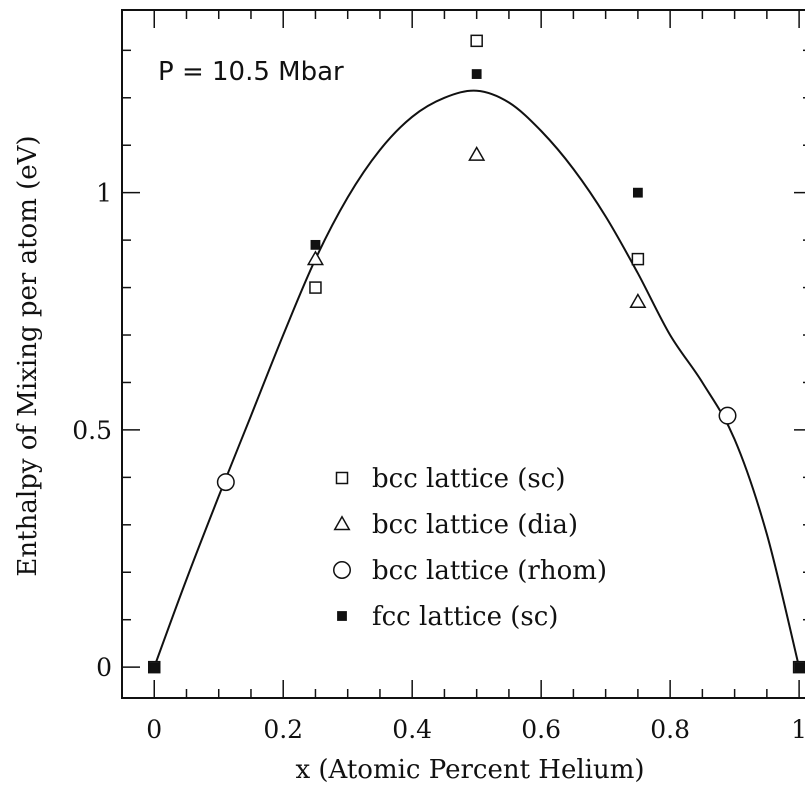  What do you see at coordinates (798, 729) in the screenshot?
I see `x-tick-label: 1` at bounding box center [798, 729].